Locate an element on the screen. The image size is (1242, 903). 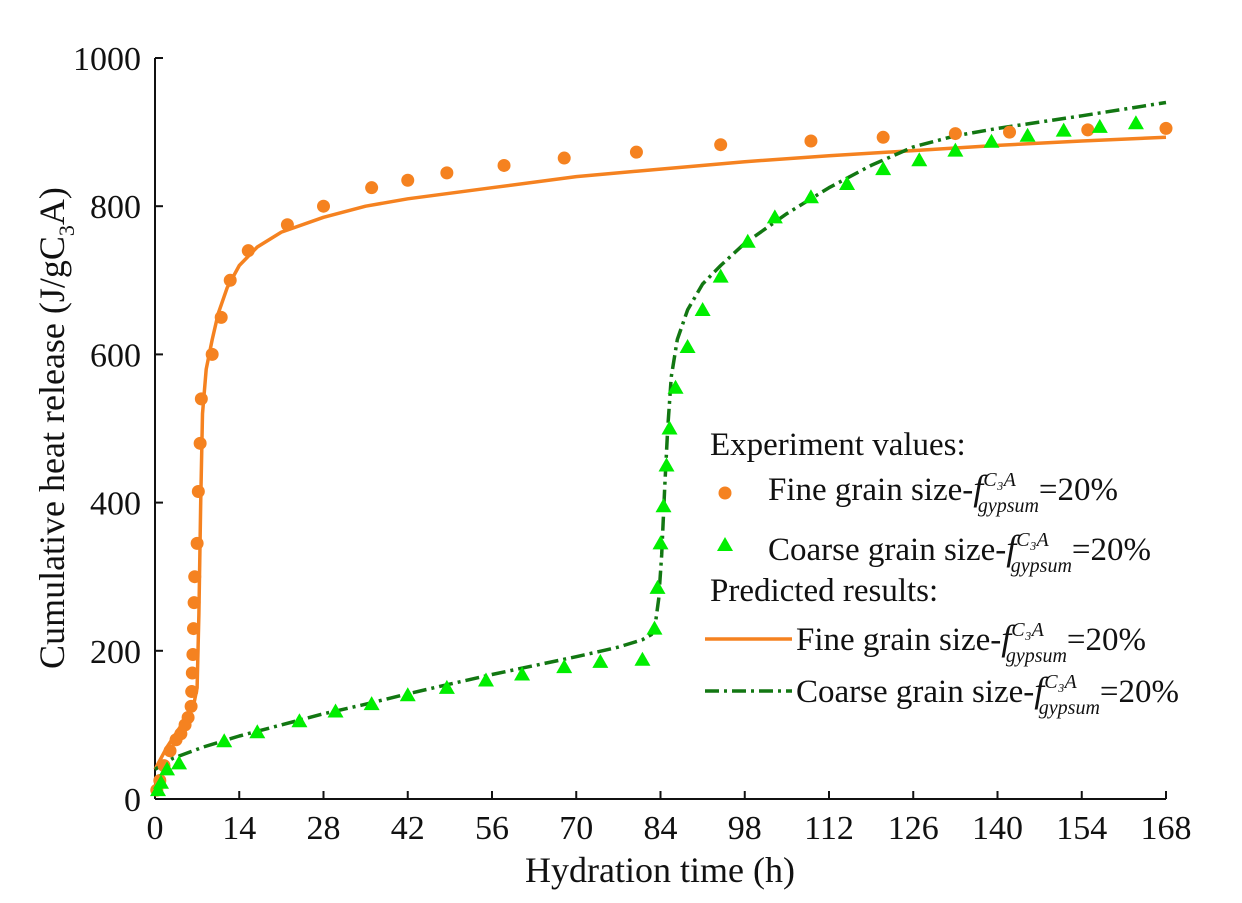
legend-fine-exp-name: Fine grain size is located at coordinates (865, 490).